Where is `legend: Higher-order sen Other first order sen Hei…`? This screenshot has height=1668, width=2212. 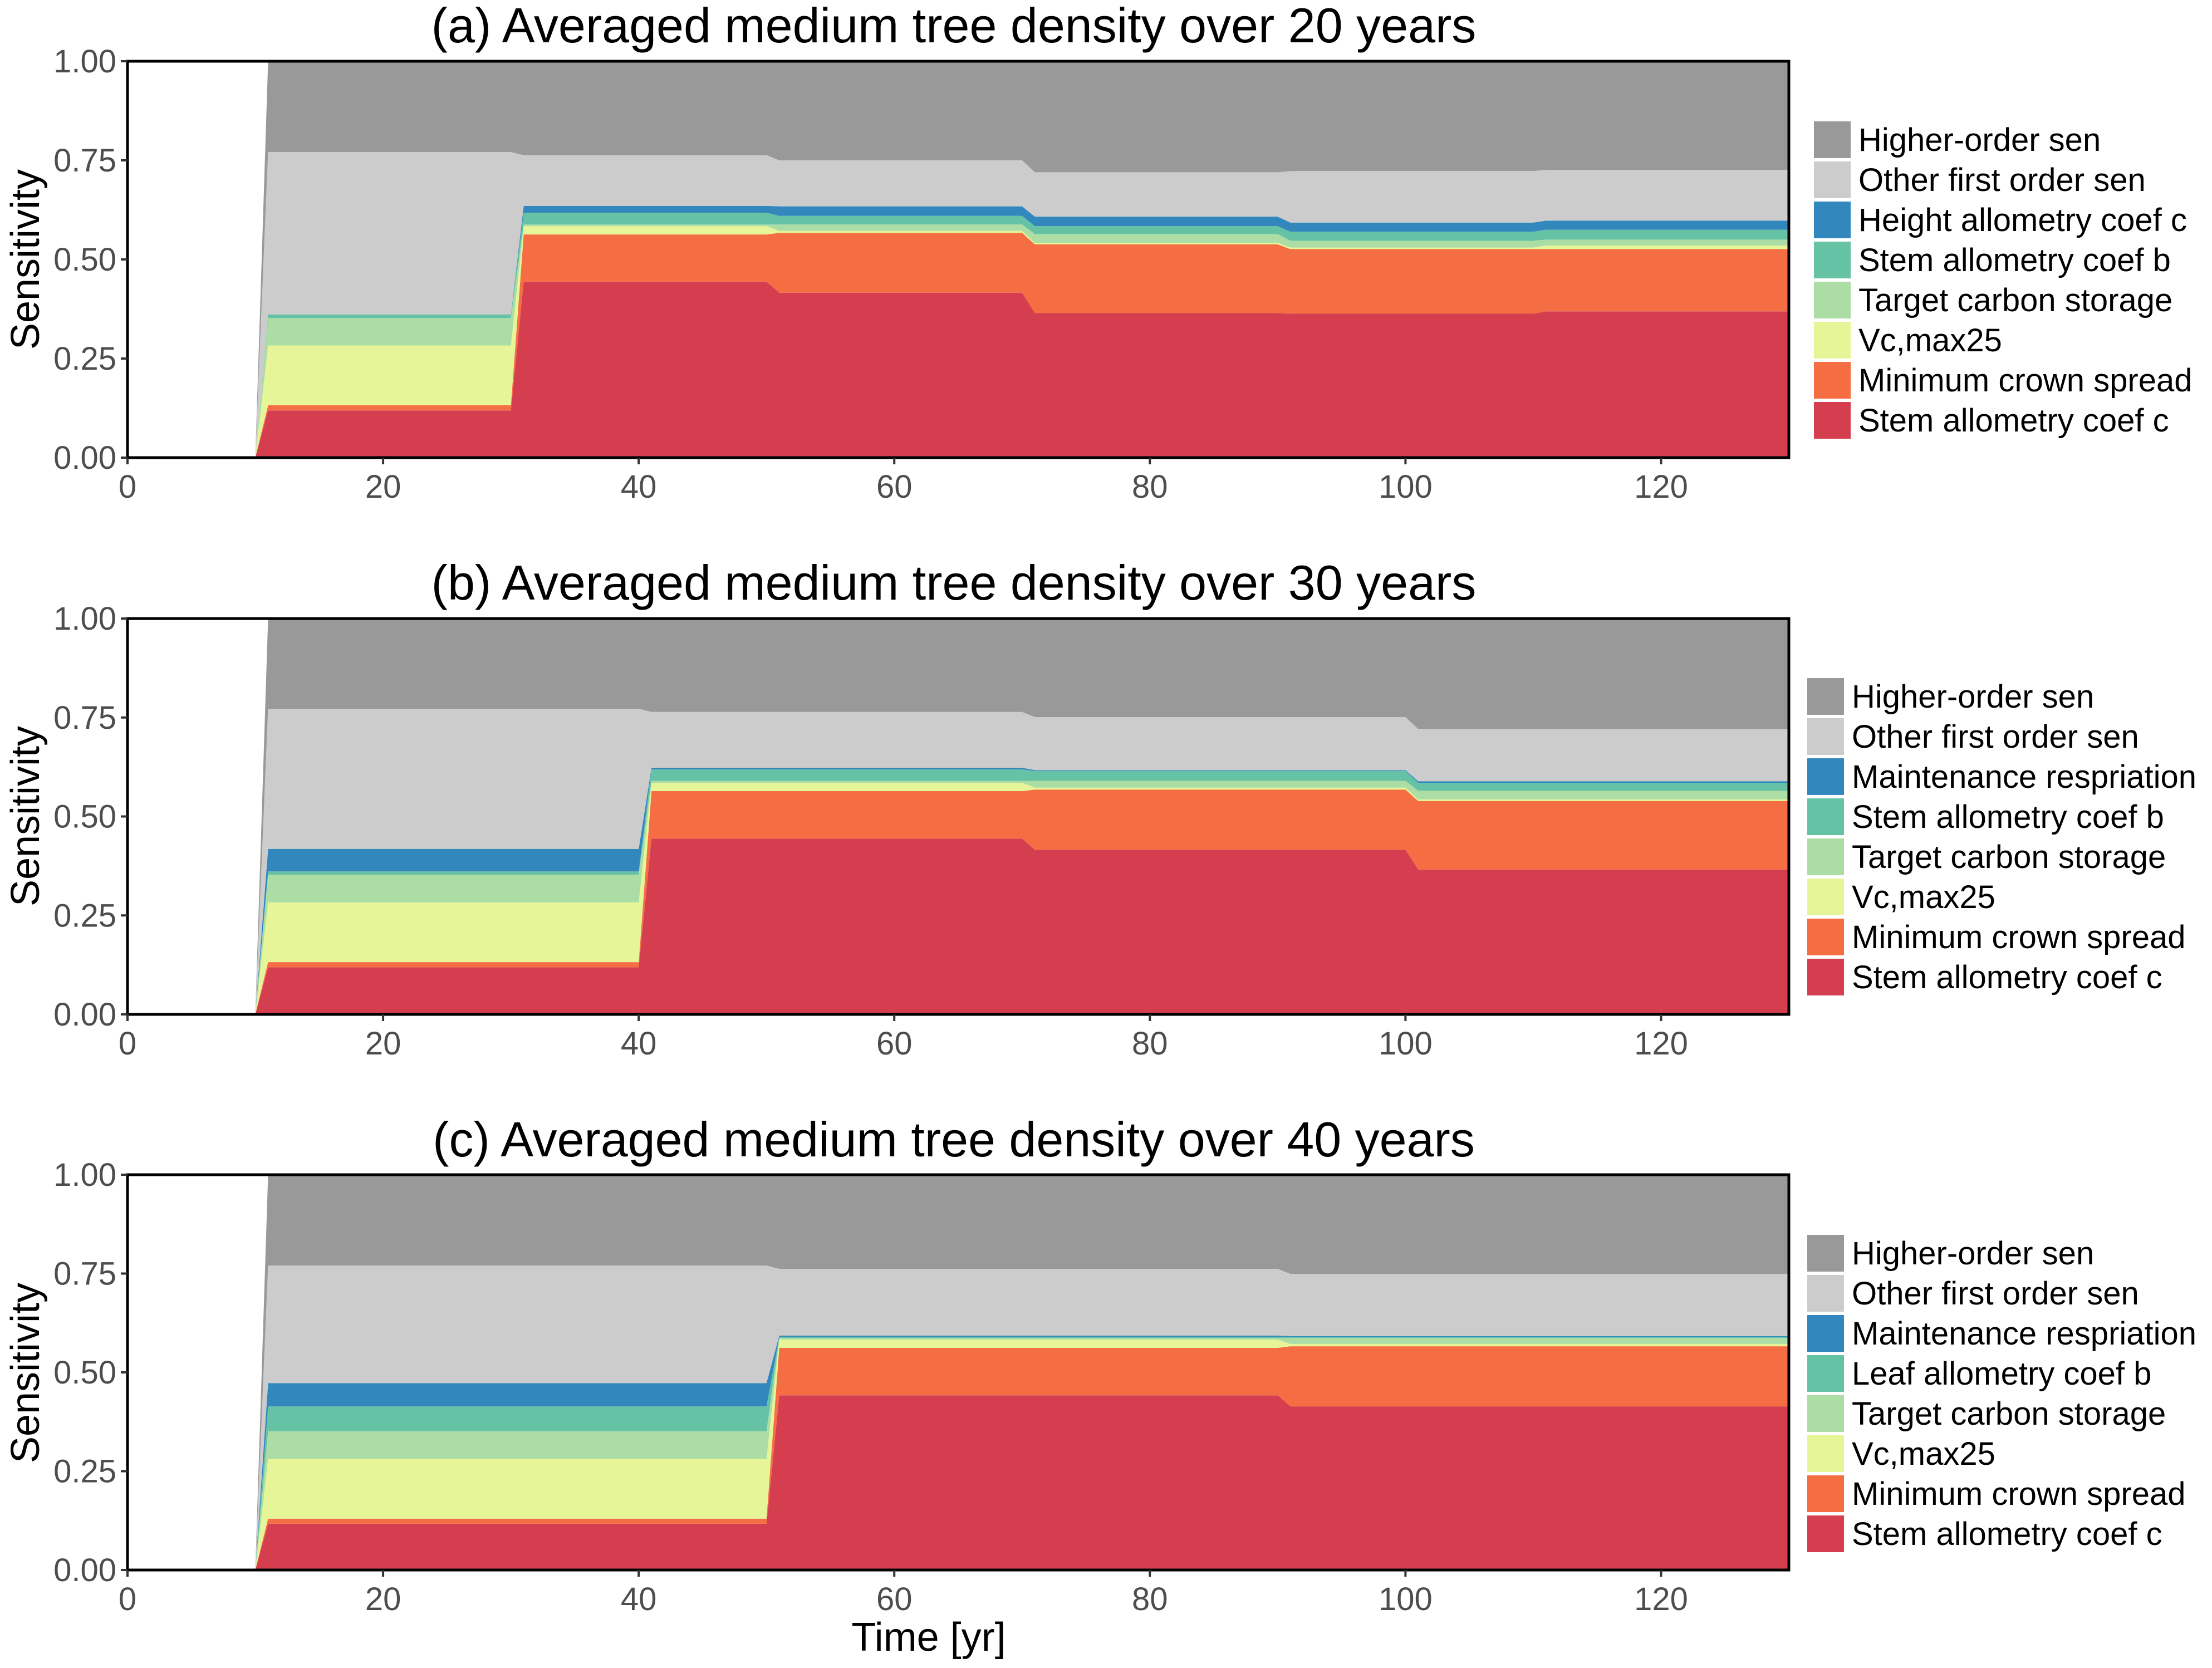
legend: Higher-order sen Other first order sen Hei… is located at coordinates (2003, 280).